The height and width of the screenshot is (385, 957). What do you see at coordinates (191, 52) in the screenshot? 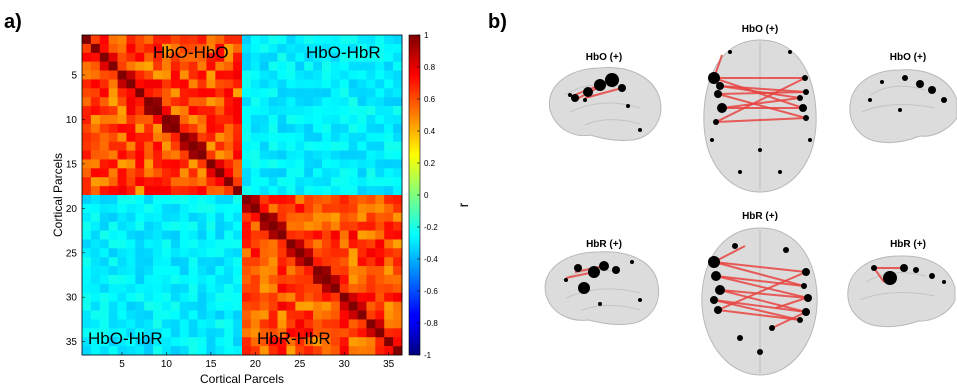
I see `quadrant-label-hbo-hbo: HbO-HbO` at bounding box center [191, 52].